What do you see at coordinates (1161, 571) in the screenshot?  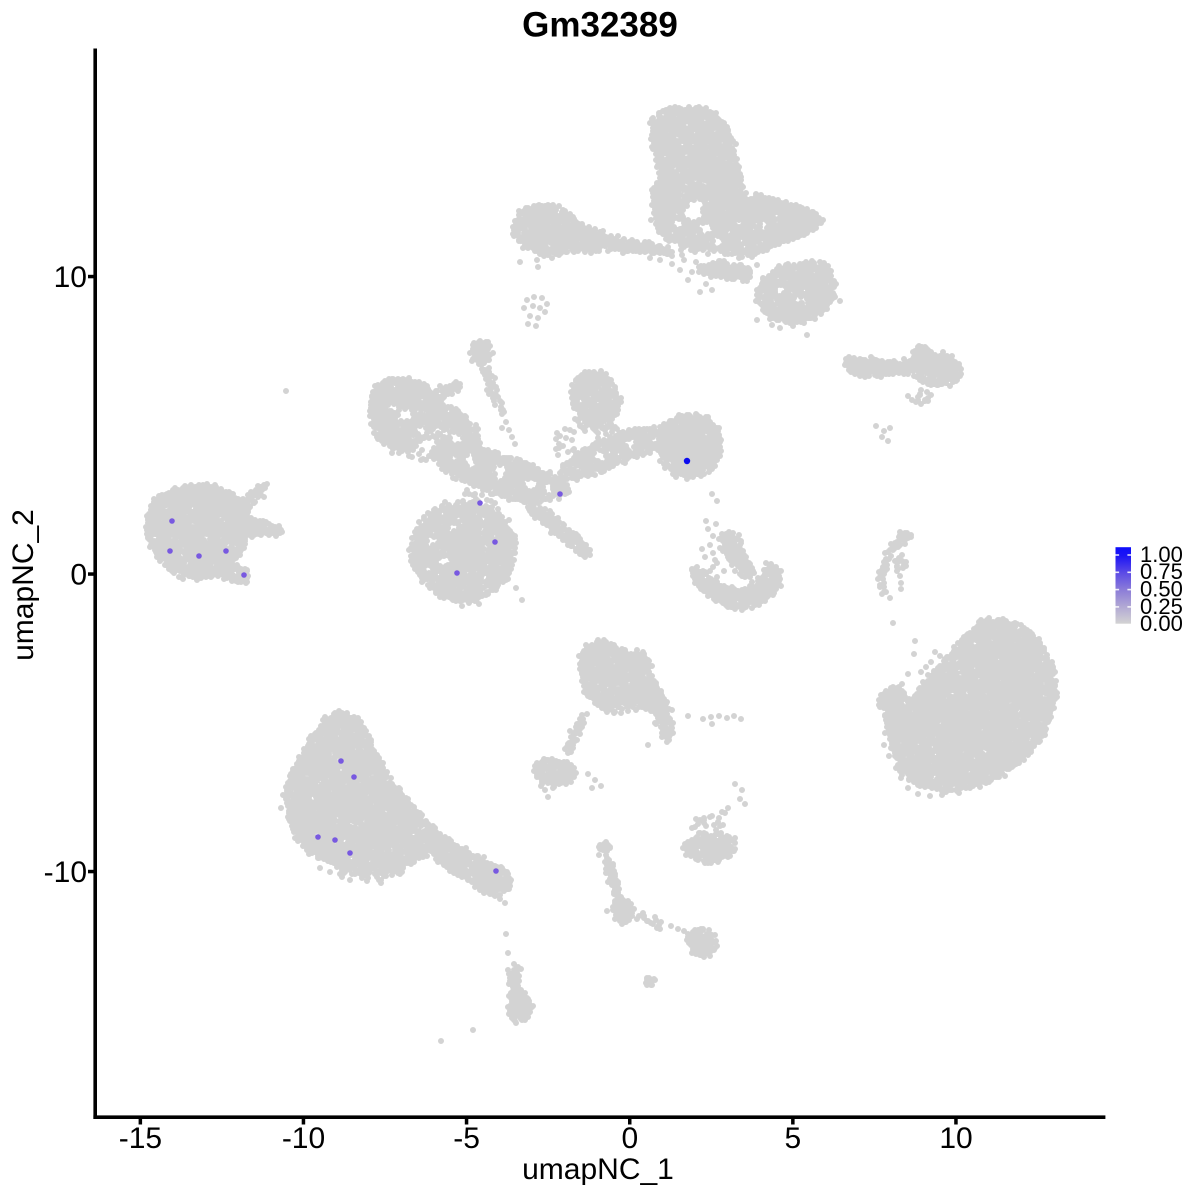 I see `svg-text: 0.75` at bounding box center [1161, 571].